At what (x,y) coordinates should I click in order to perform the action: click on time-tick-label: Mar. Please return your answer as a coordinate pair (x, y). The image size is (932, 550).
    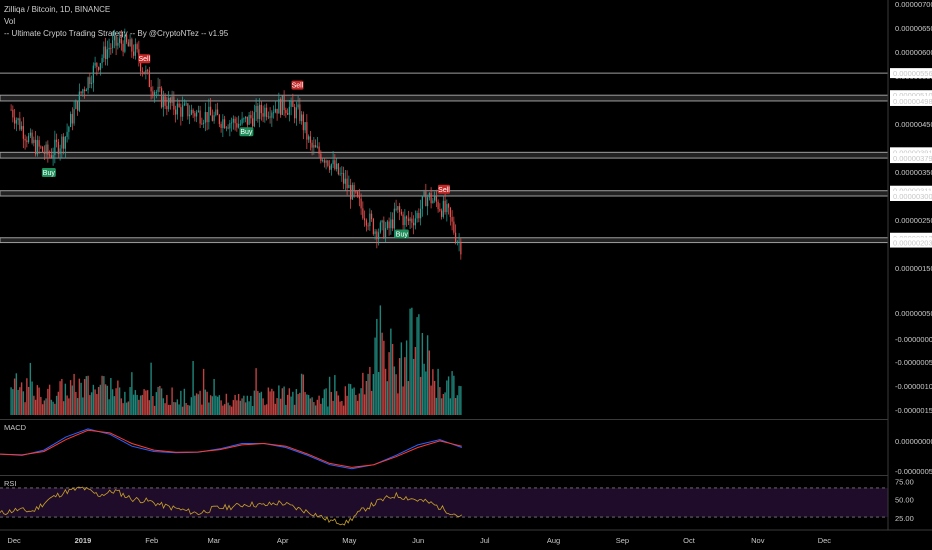
    Looking at the image, I should click on (213, 540).